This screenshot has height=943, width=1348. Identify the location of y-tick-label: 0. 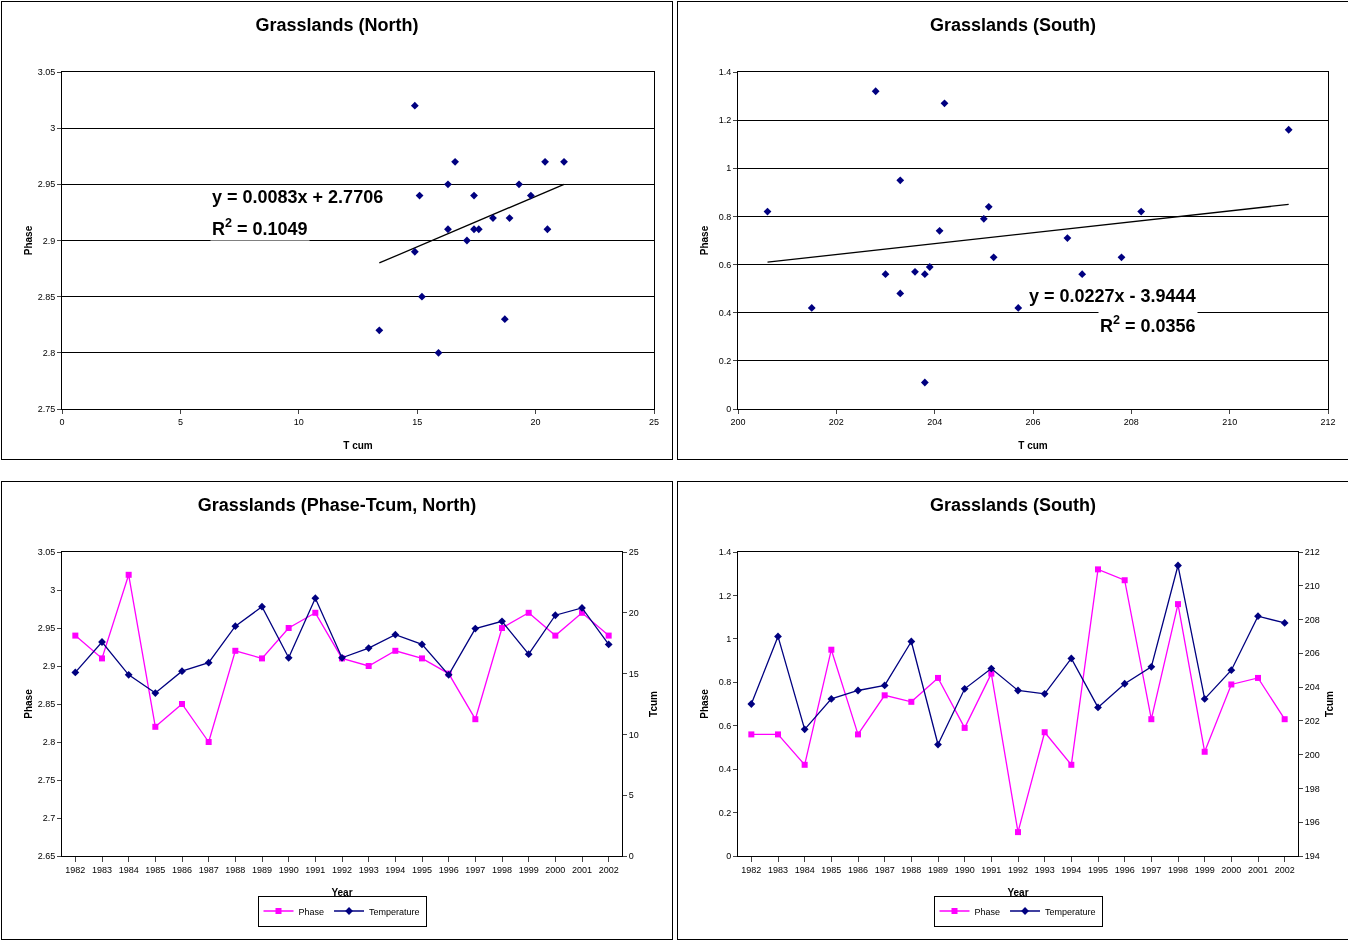
(729, 856).